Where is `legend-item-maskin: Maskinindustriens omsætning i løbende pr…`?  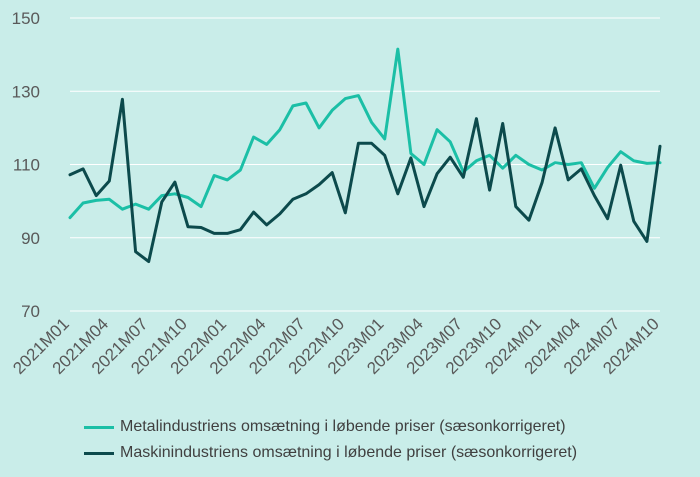 legend-item-maskin: Maskinindustriens omsætning i løbende pr… is located at coordinates (330, 453).